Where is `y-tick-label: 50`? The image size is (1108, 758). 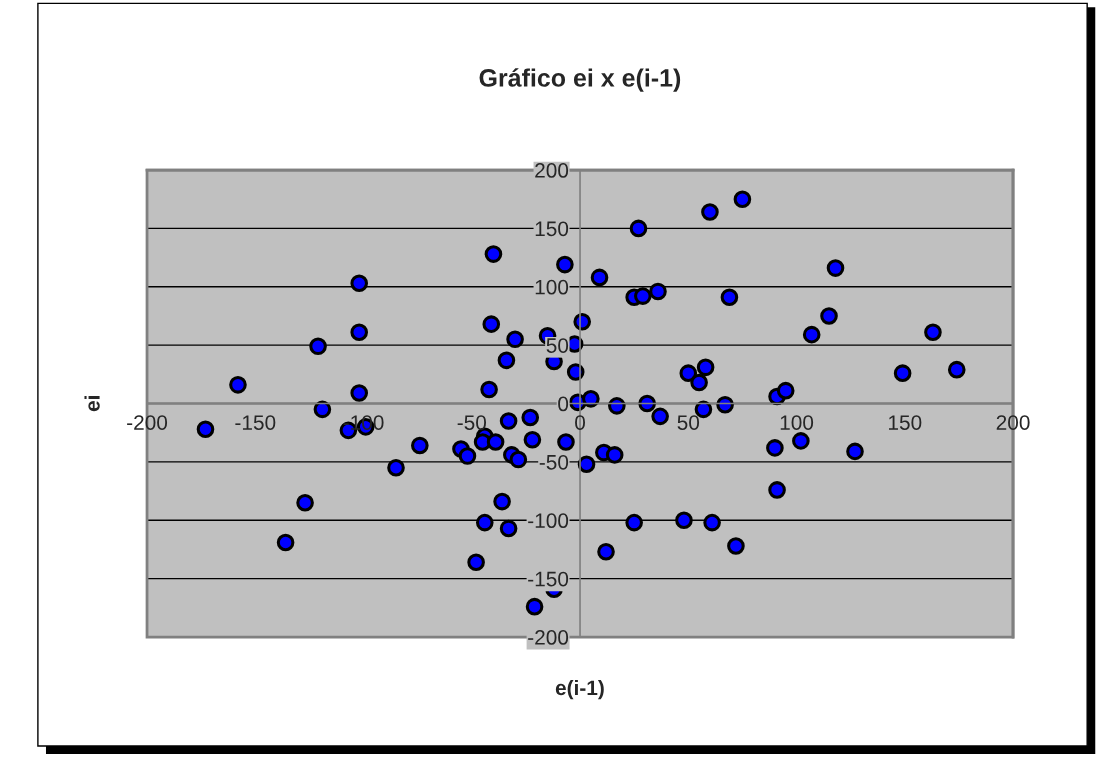 y-tick-label: 50 is located at coordinates (557, 345).